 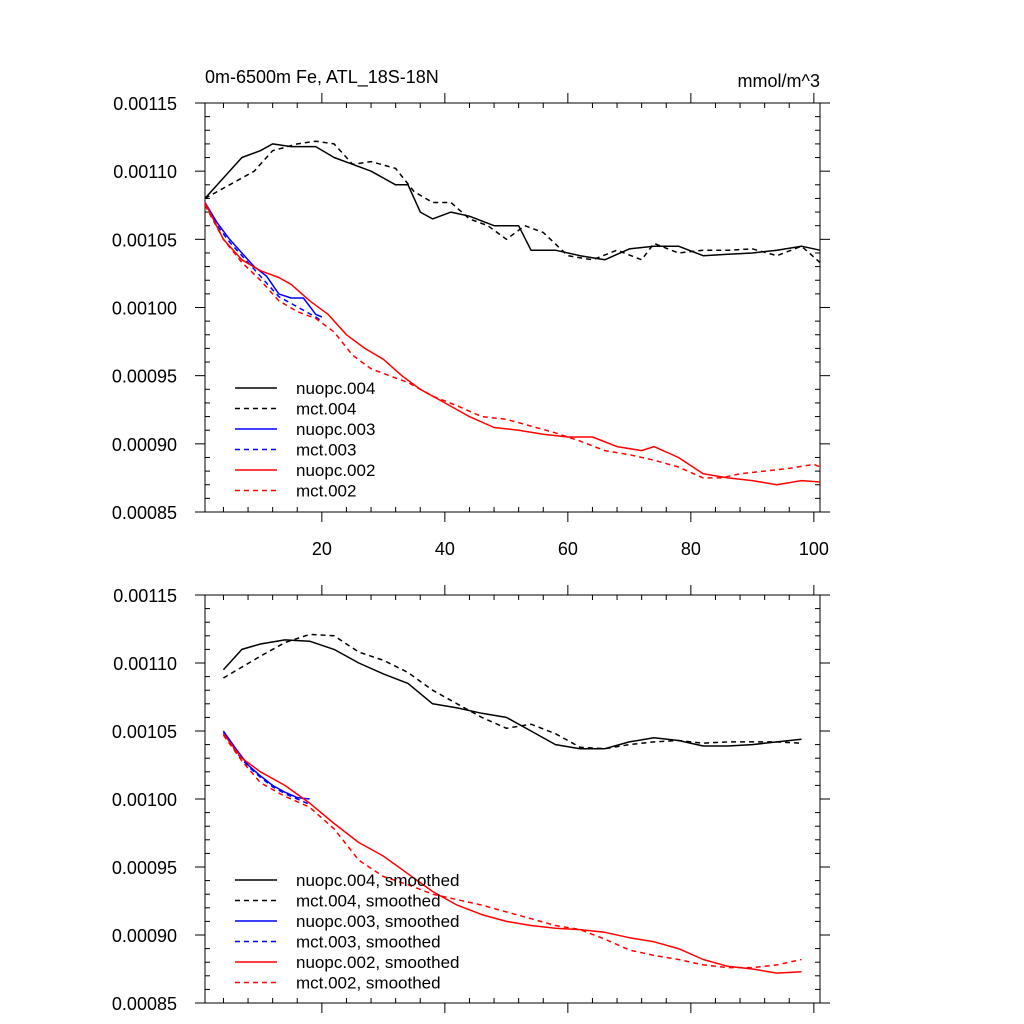 What do you see at coordinates (368, 901) in the screenshot?
I see `legend-label: mct.004, smoothed` at bounding box center [368, 901].